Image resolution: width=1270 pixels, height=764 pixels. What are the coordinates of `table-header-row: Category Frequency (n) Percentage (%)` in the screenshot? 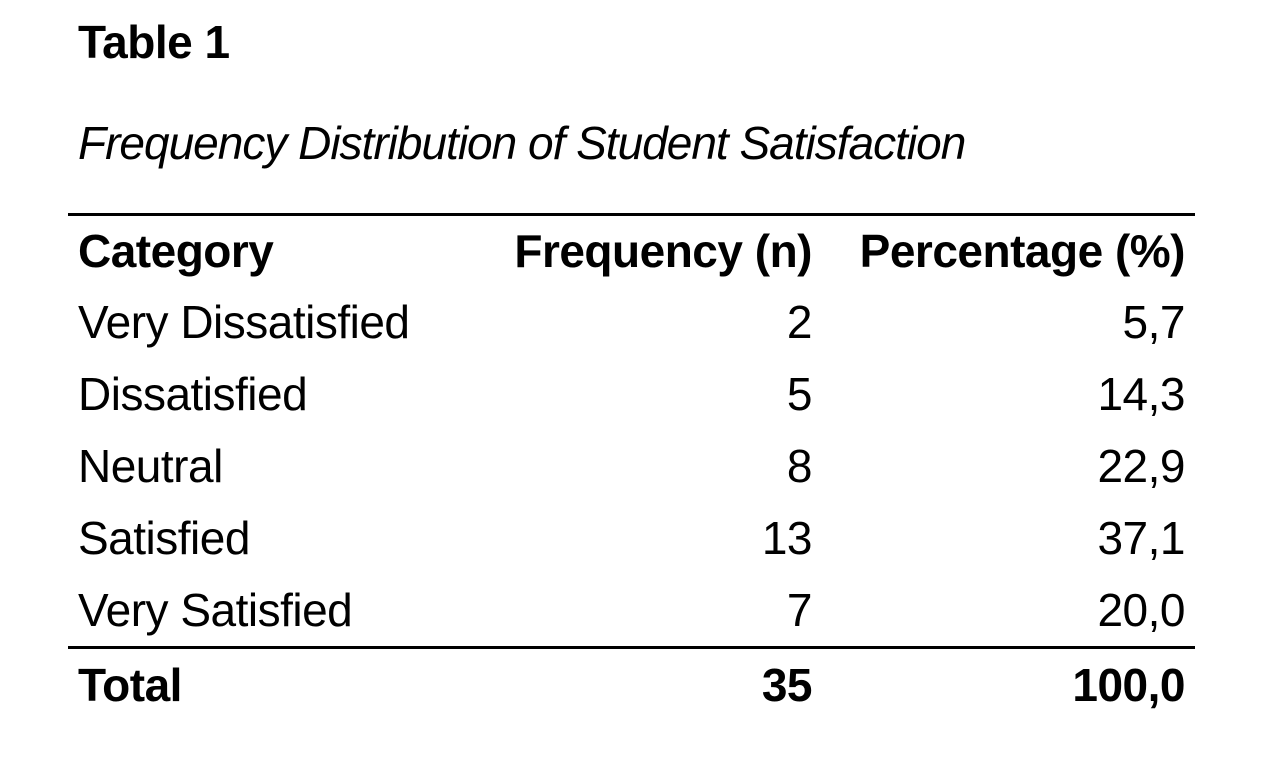 It's located at (631, 249).